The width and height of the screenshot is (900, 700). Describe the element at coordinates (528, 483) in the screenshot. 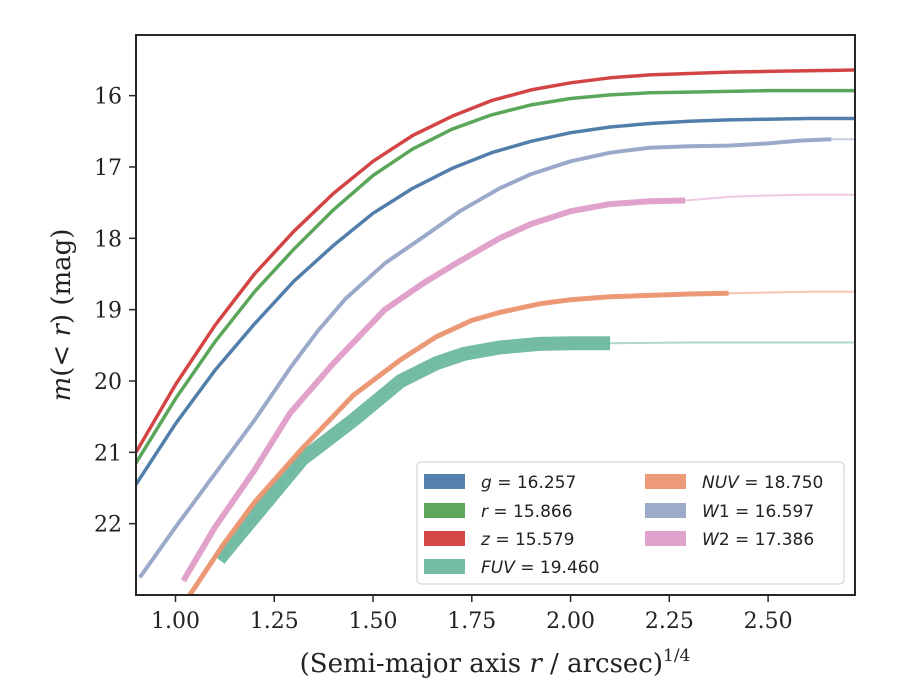

I see `legend-label-g: g = 16.257` at that location.